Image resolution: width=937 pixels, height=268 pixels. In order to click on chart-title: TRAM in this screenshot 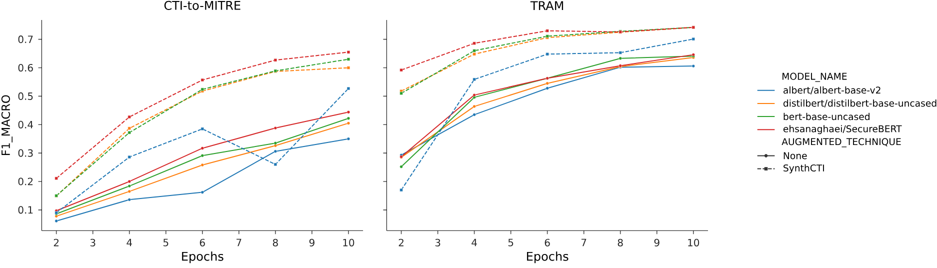, I will do `click(547, 5)`.